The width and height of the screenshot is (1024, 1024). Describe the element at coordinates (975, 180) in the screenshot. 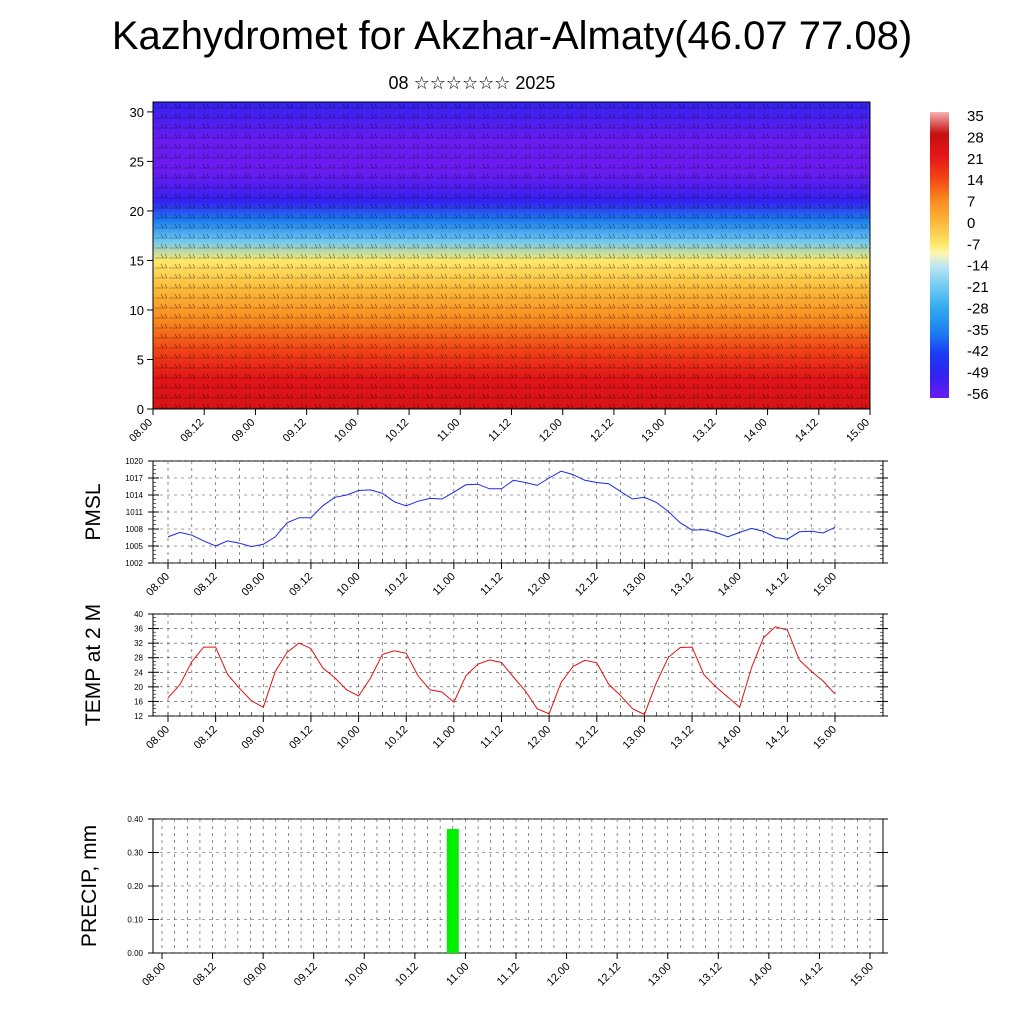

I see `colorbar-label: 14` at that location.